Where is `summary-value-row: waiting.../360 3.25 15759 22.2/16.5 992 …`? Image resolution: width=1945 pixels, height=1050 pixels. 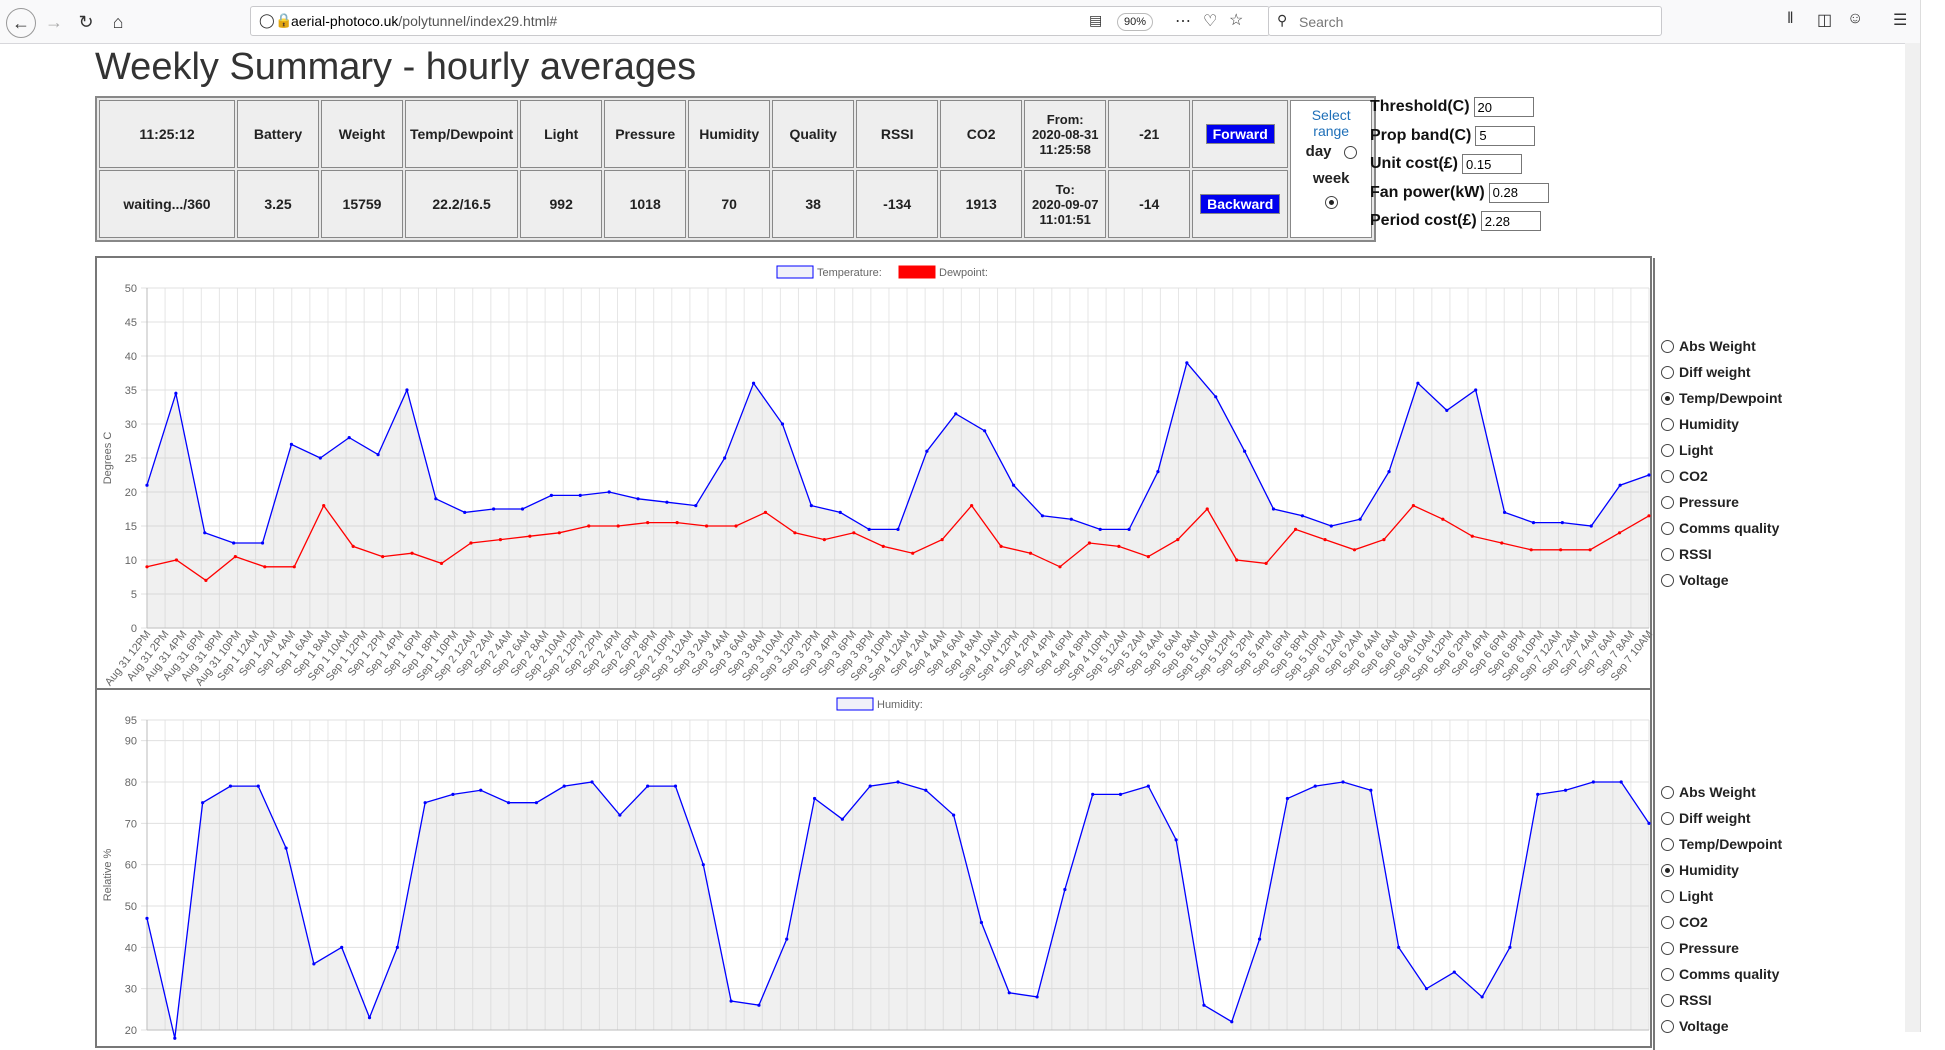 summary-value-row: waiting.../360 3.25 15759 22.2/16.5 992 … is located at coordinates (735, 204).